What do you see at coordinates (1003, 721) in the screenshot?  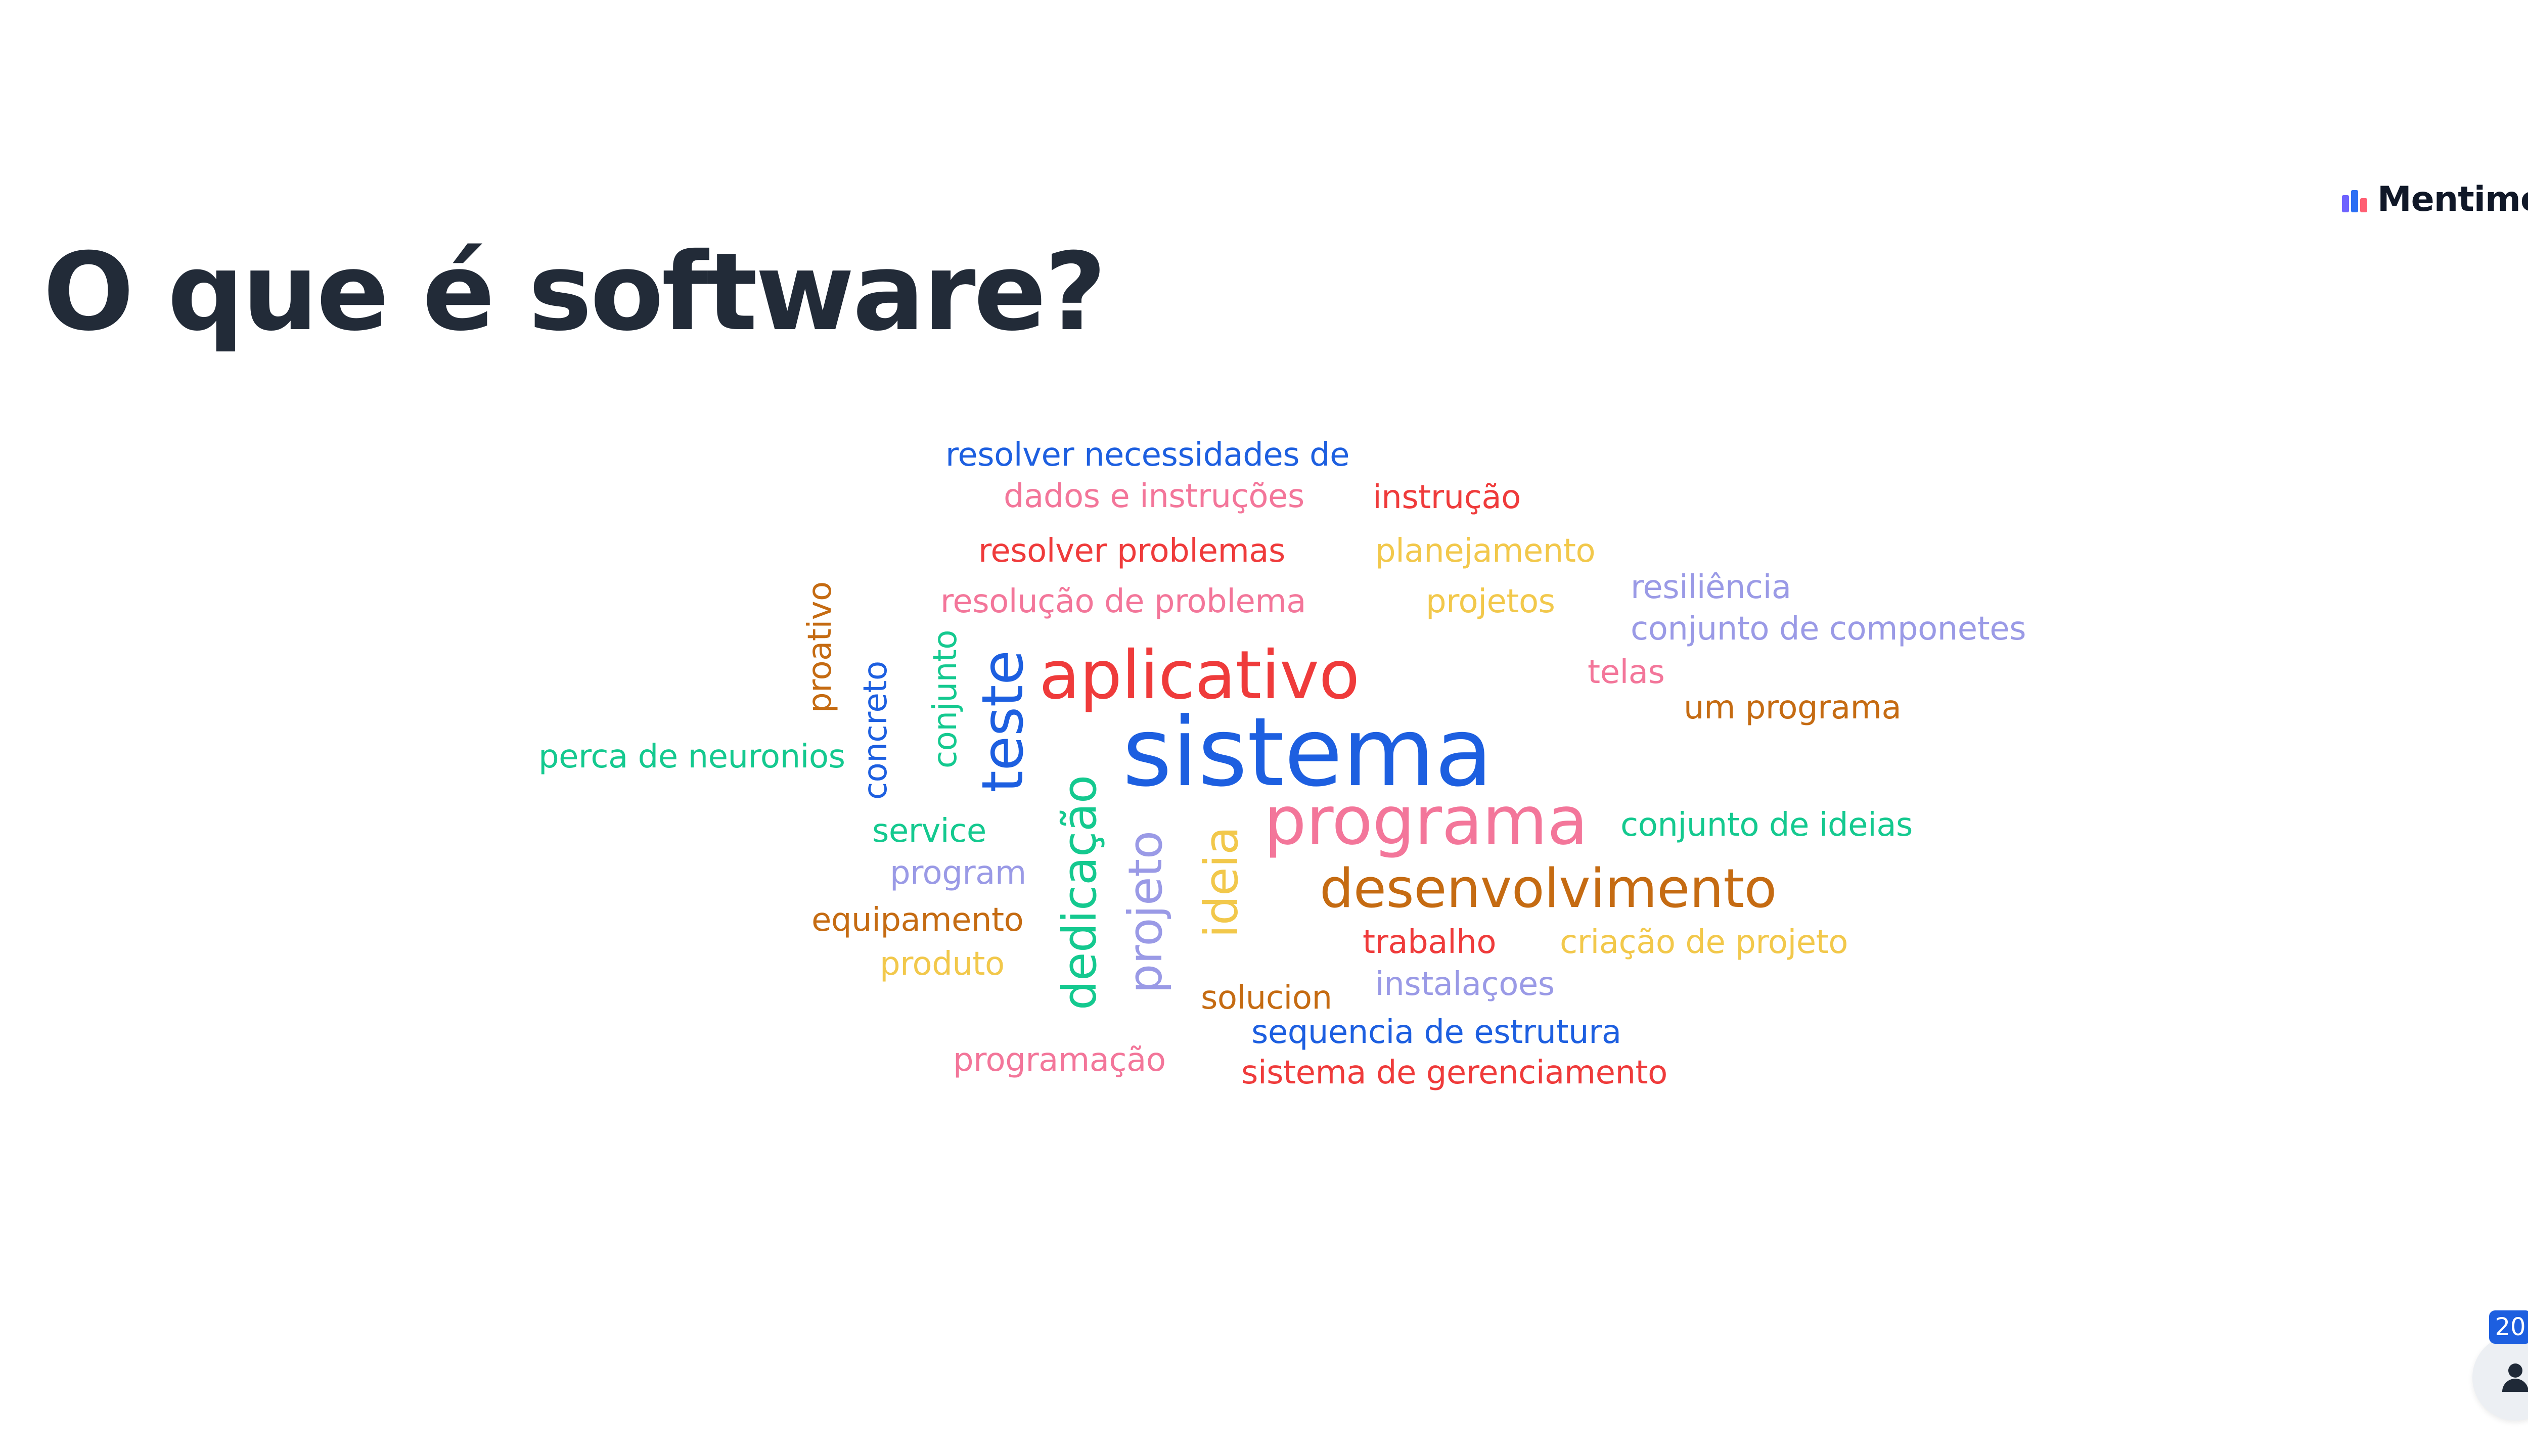 I see `word-cloud-word: teste` at bounding box center [1003, 721].